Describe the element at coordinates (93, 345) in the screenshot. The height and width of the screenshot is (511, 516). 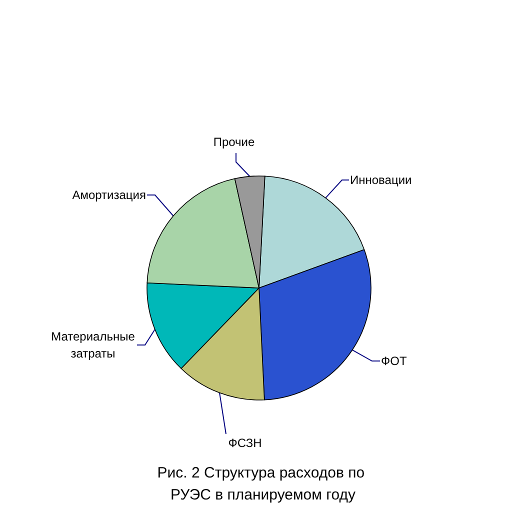
I see `slice-label: Материальные затраты` at that location.